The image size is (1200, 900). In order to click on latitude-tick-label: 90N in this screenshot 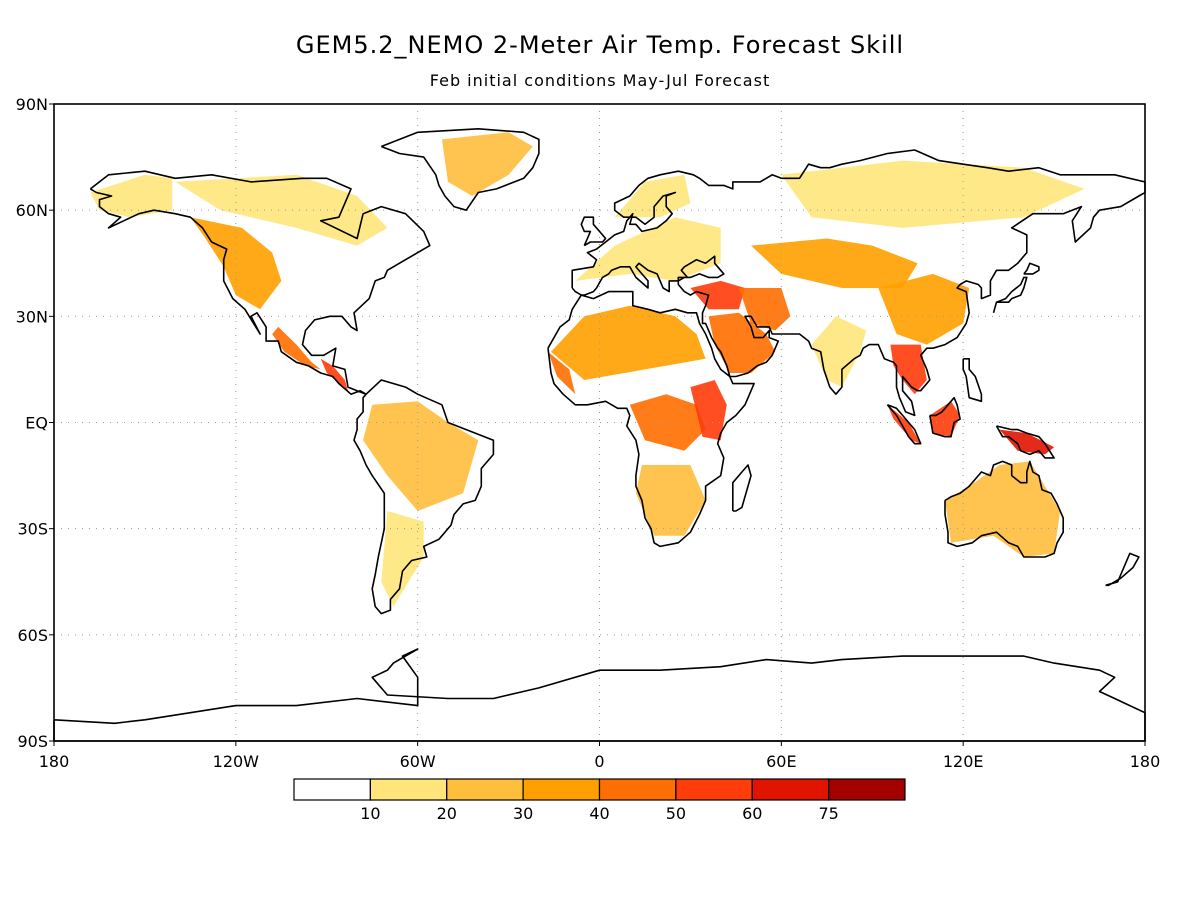, I will do `click(32, 104)`.